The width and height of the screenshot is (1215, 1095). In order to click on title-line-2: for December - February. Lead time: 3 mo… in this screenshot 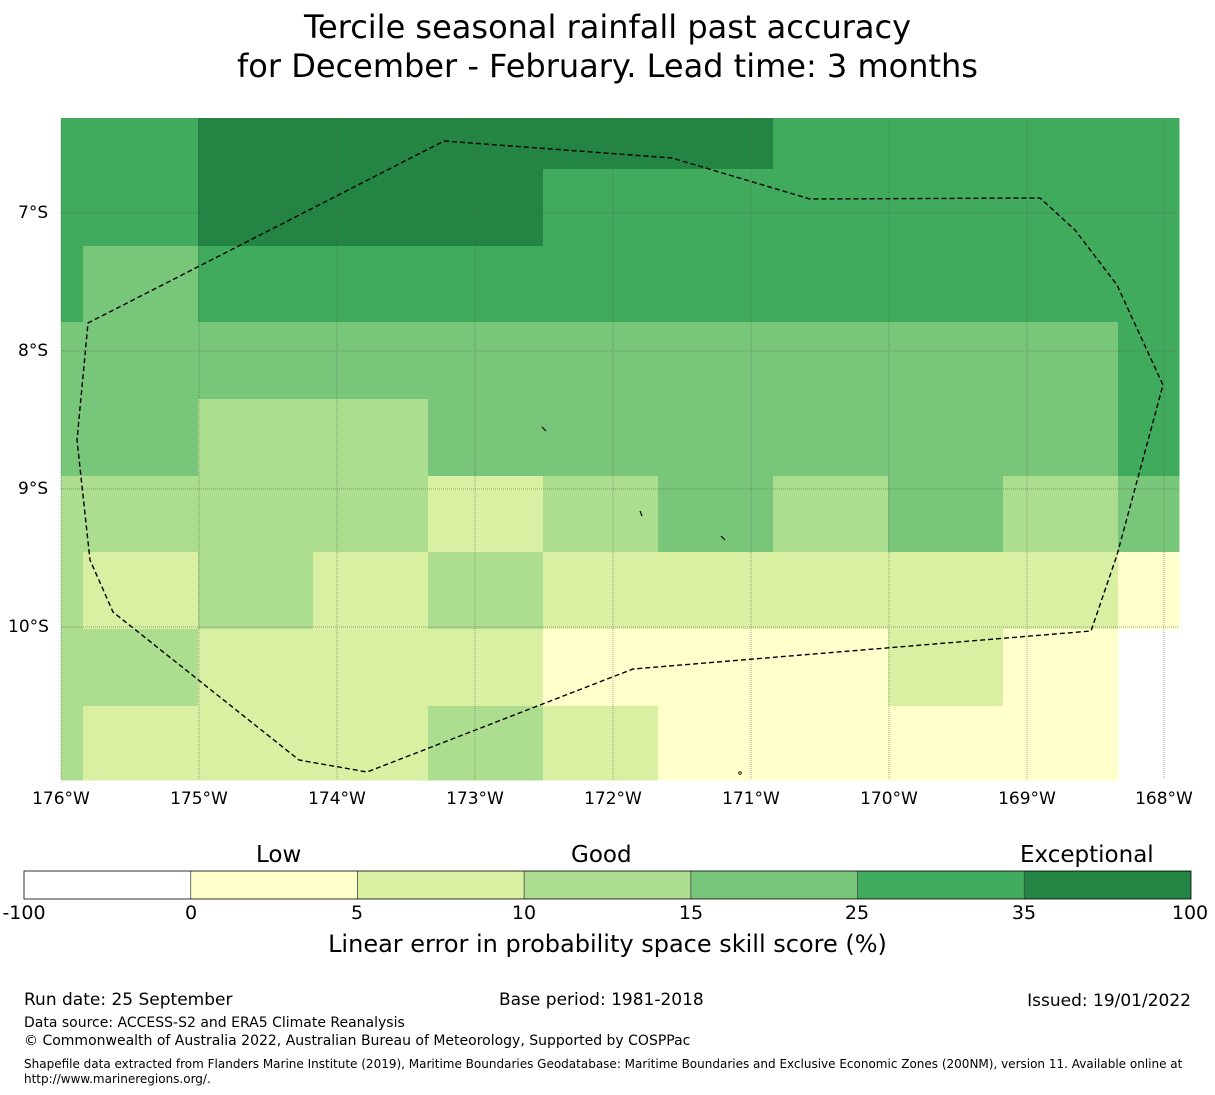, I will do `click(607, 66)`.